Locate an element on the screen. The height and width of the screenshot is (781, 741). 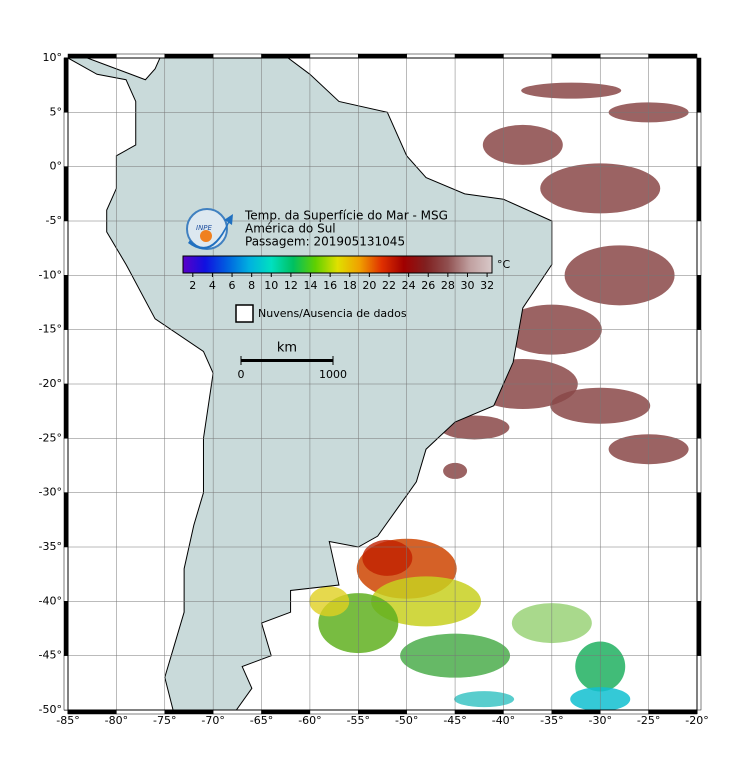
colorbar-tick-label: 12 is located at coordinates (291, 285).